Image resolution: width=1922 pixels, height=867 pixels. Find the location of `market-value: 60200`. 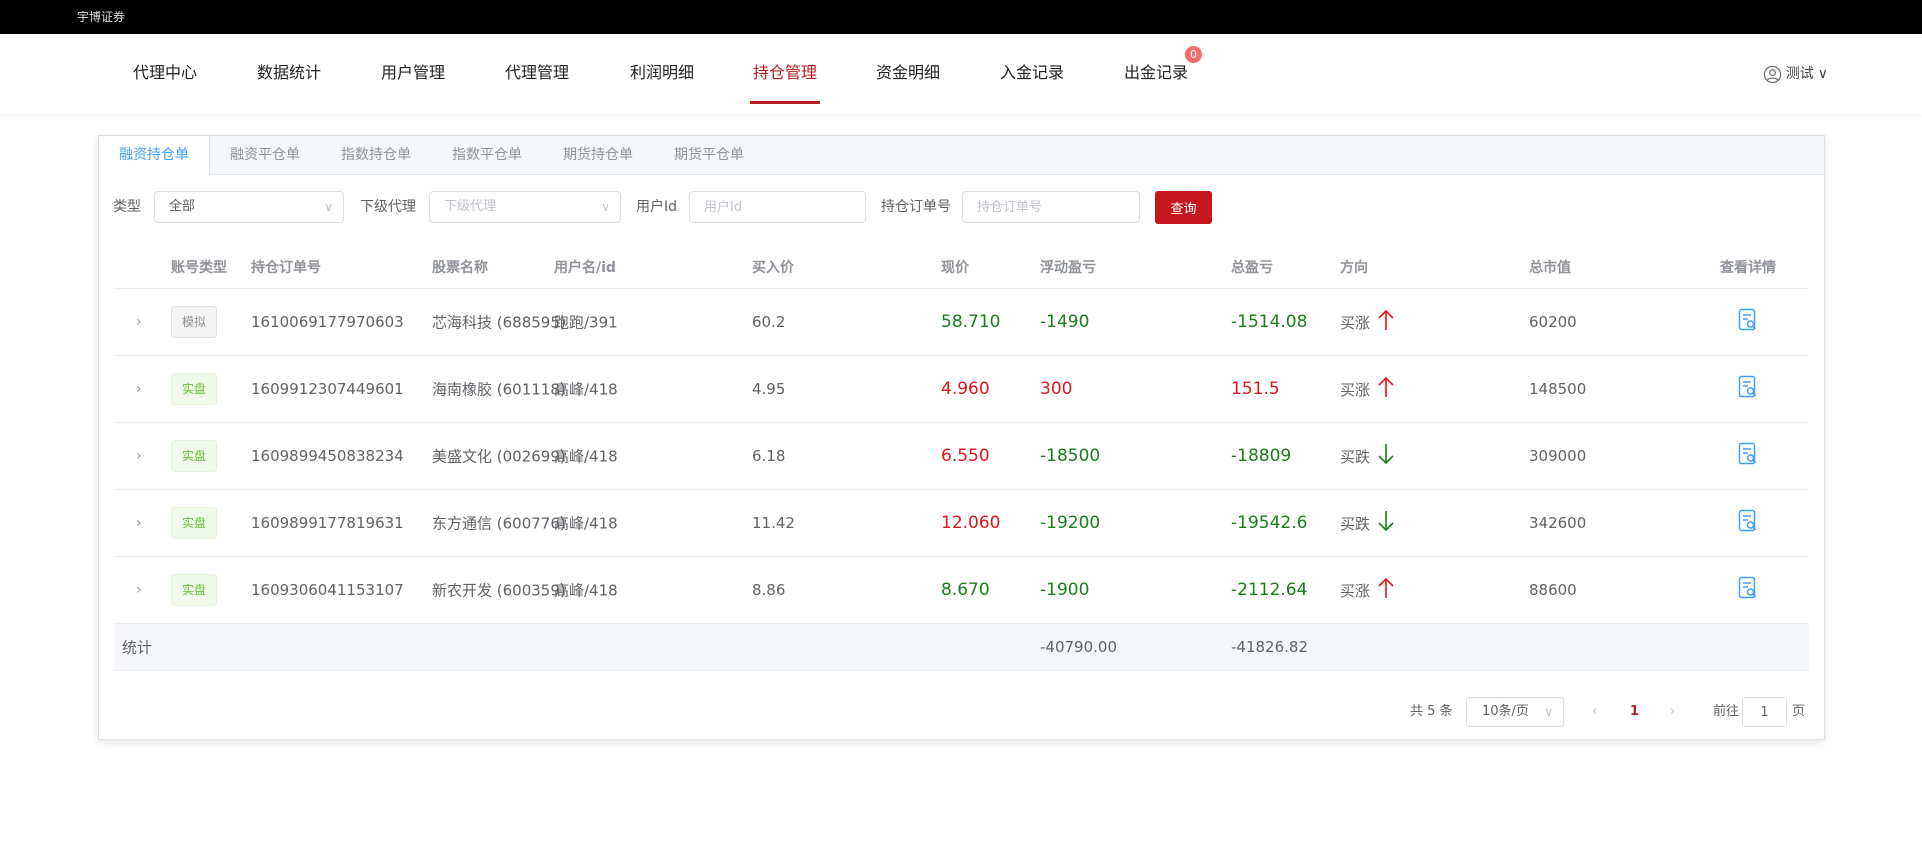

market-value: 60200 is located at coordinates (1553, 322).